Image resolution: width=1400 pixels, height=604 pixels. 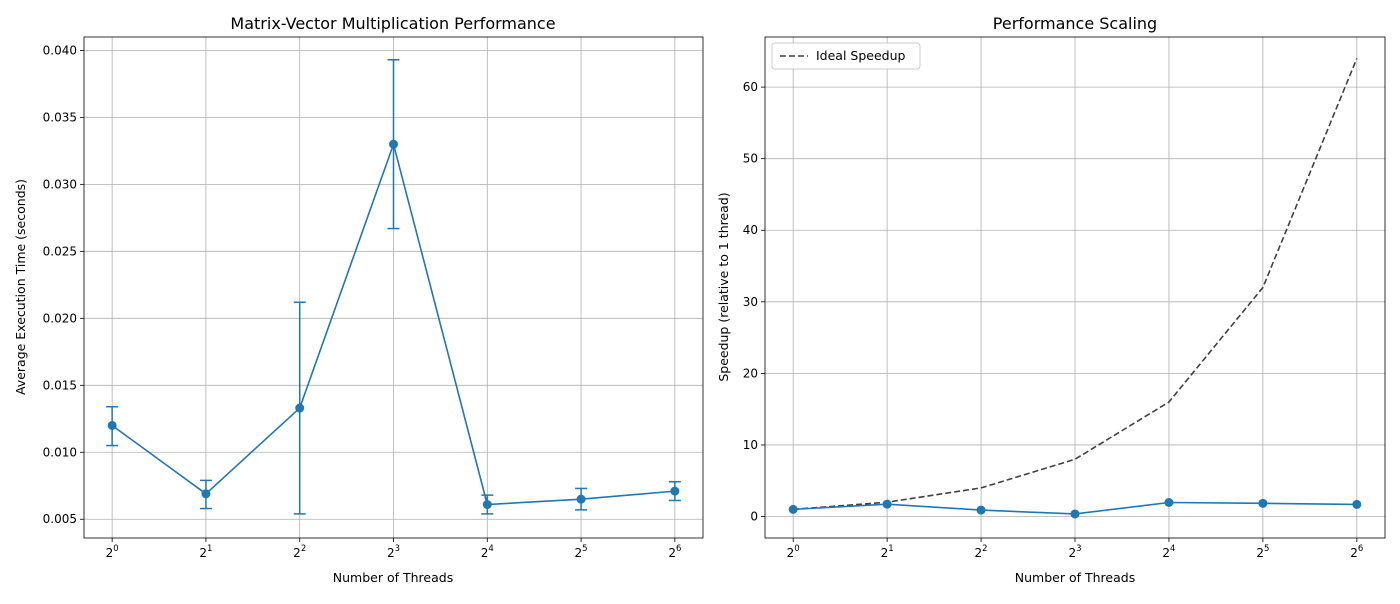 What do you see at coordinates (887, 552) in the screenshot?
I see `speedup-x-tick-label: 21` at bounding box center [887, 552].